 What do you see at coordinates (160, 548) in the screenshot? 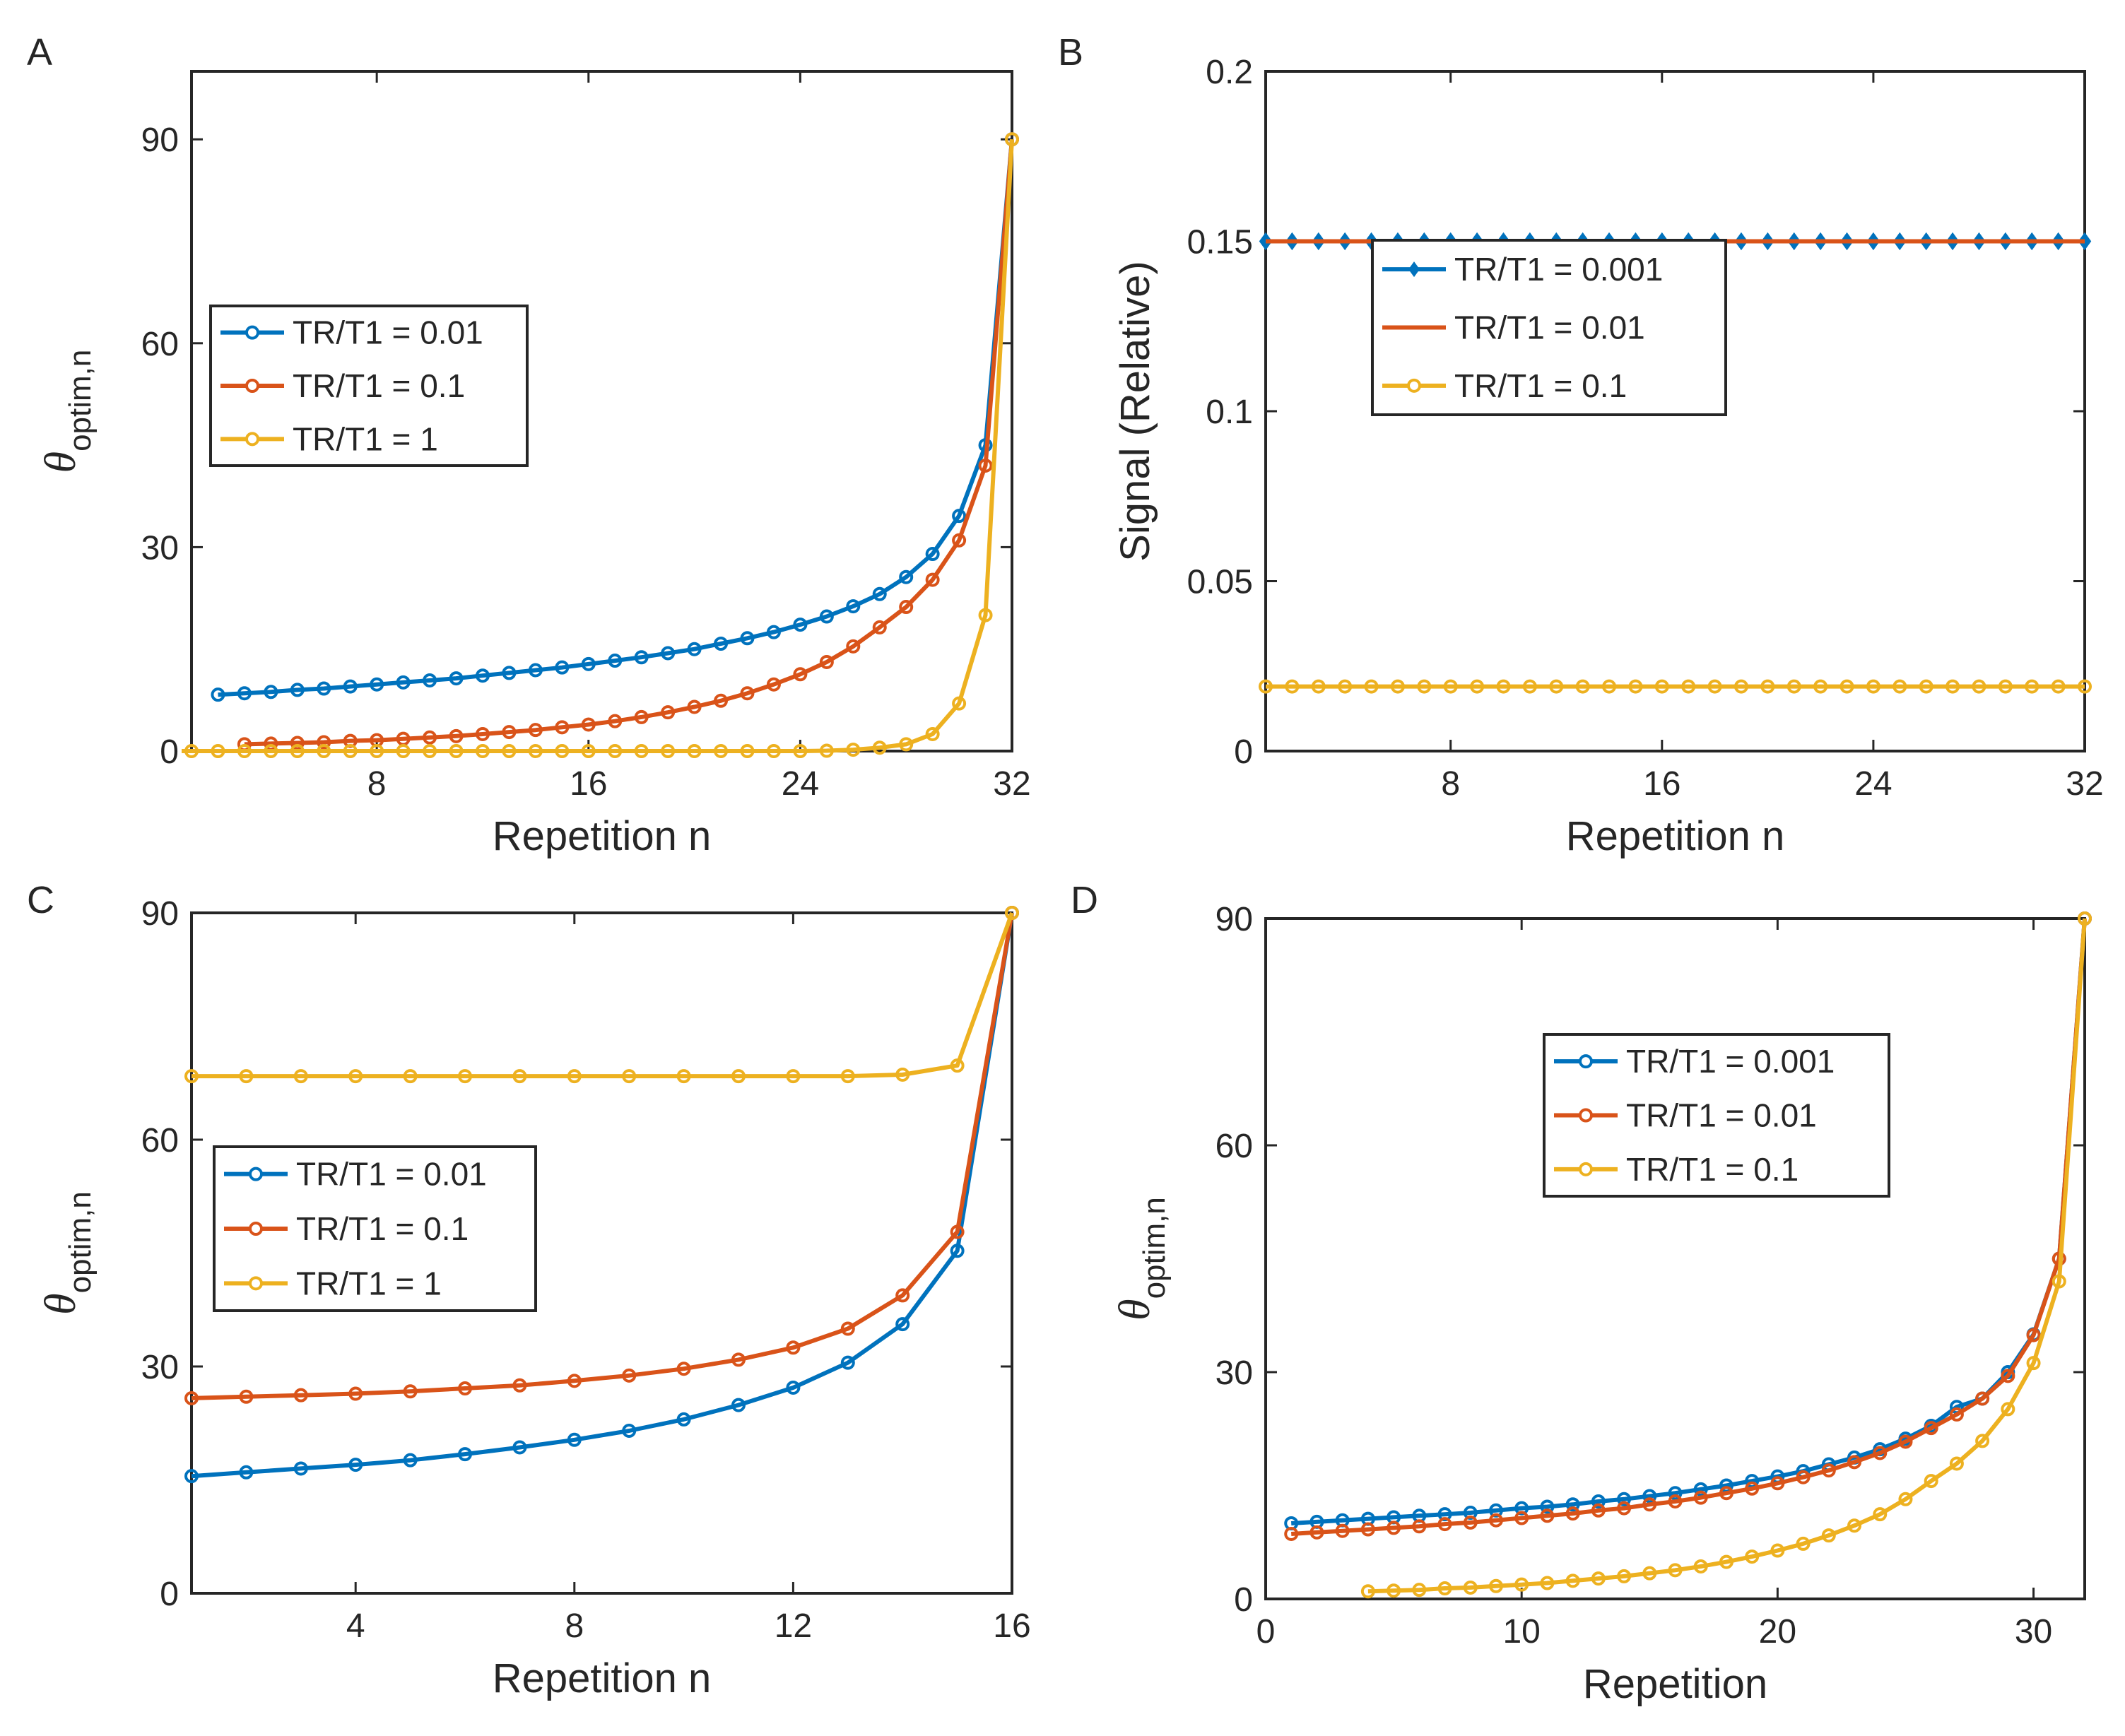
I see `y-tick-label: 30` at bounding box center [160, 548].